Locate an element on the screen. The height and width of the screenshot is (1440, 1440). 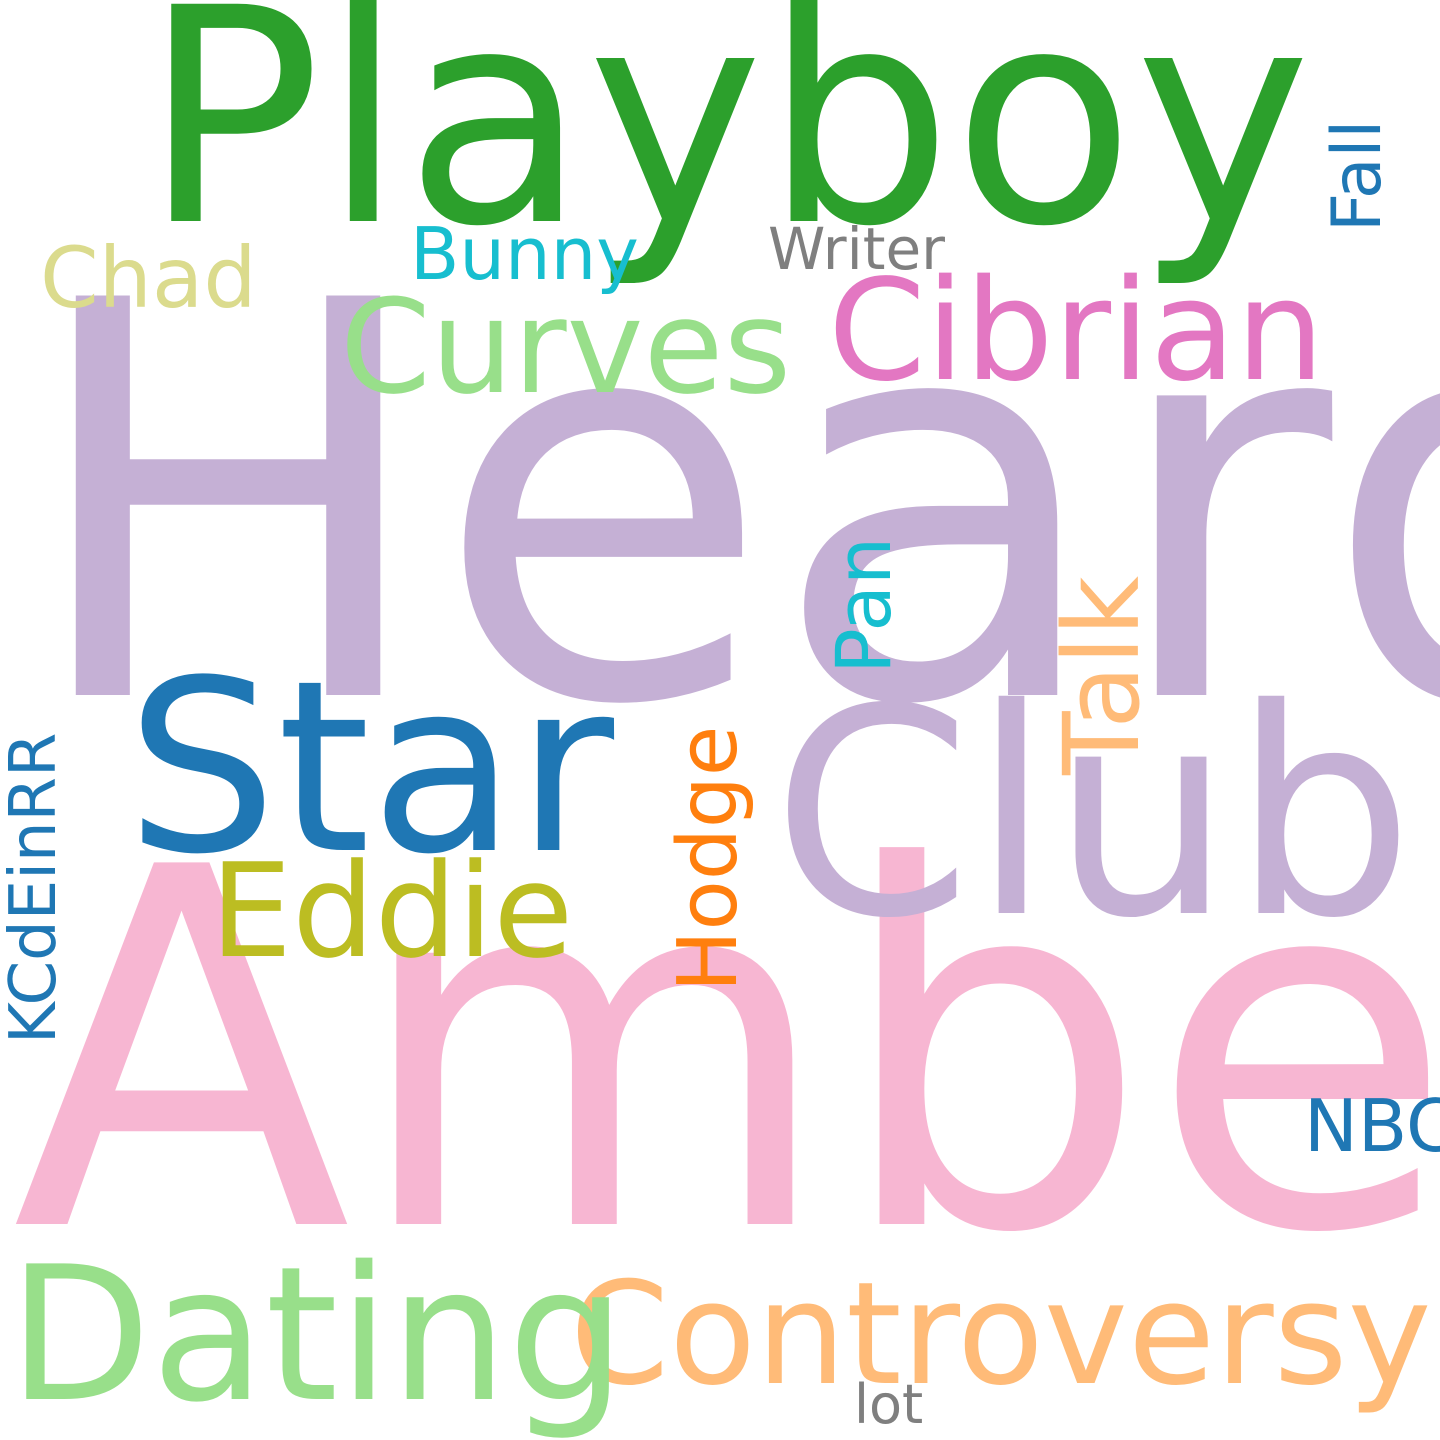
word-cibrian: Cibrian is located at coordinates (1076, 331).